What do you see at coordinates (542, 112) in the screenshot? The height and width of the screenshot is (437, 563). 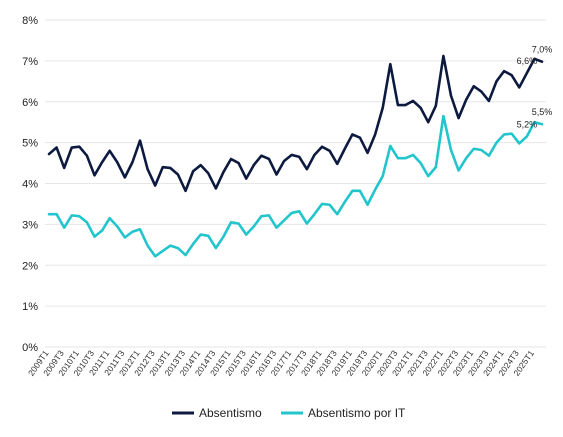 I see `data-label: 5,5%` at bounding box center [542, 112].